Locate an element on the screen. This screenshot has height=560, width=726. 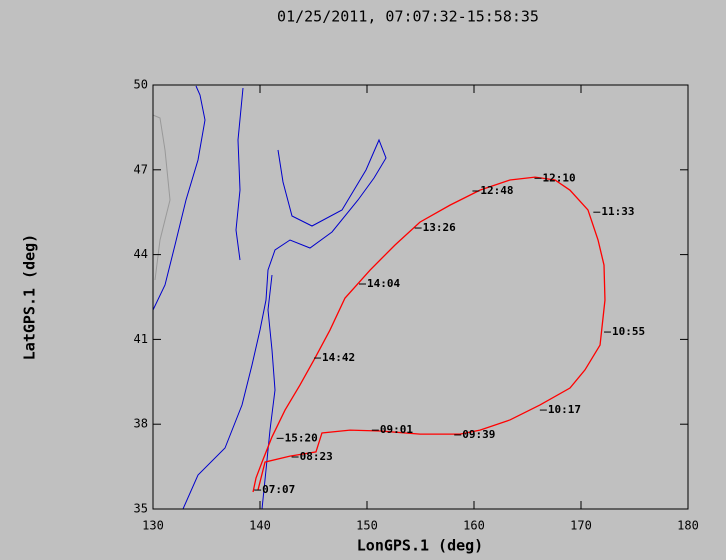
annotation: 10:55 is located at coordinates (628, 331).